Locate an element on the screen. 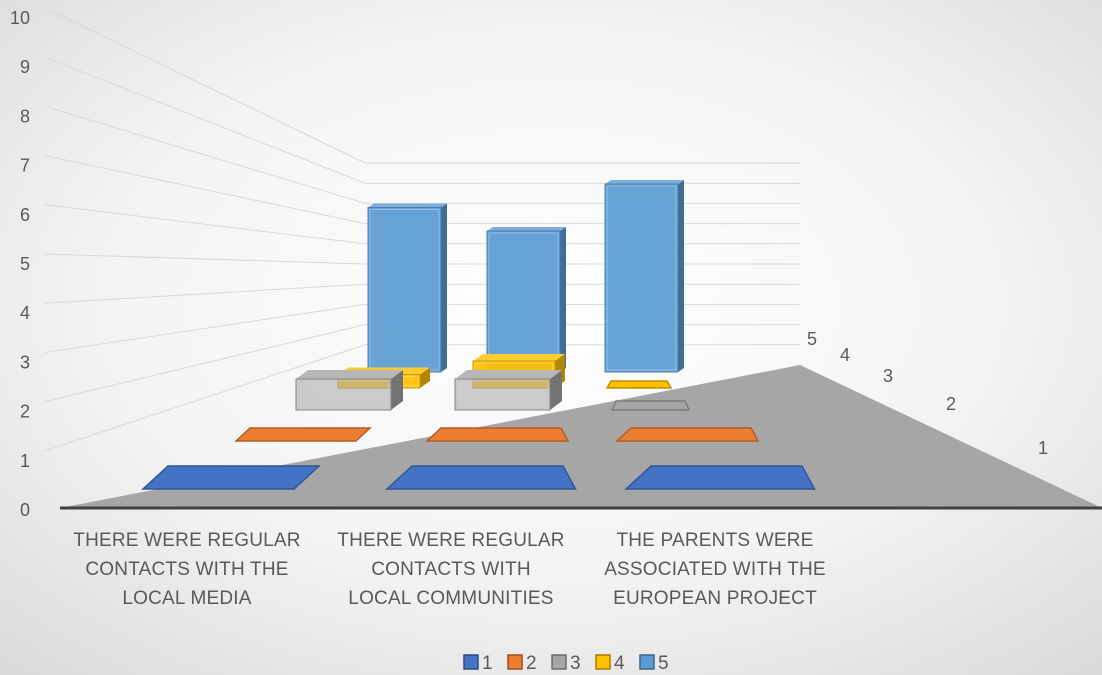 Image resolution: width=1102 pixels, height=675 pixels. y-tick-label: 1 is located at coordinates (25, 461).